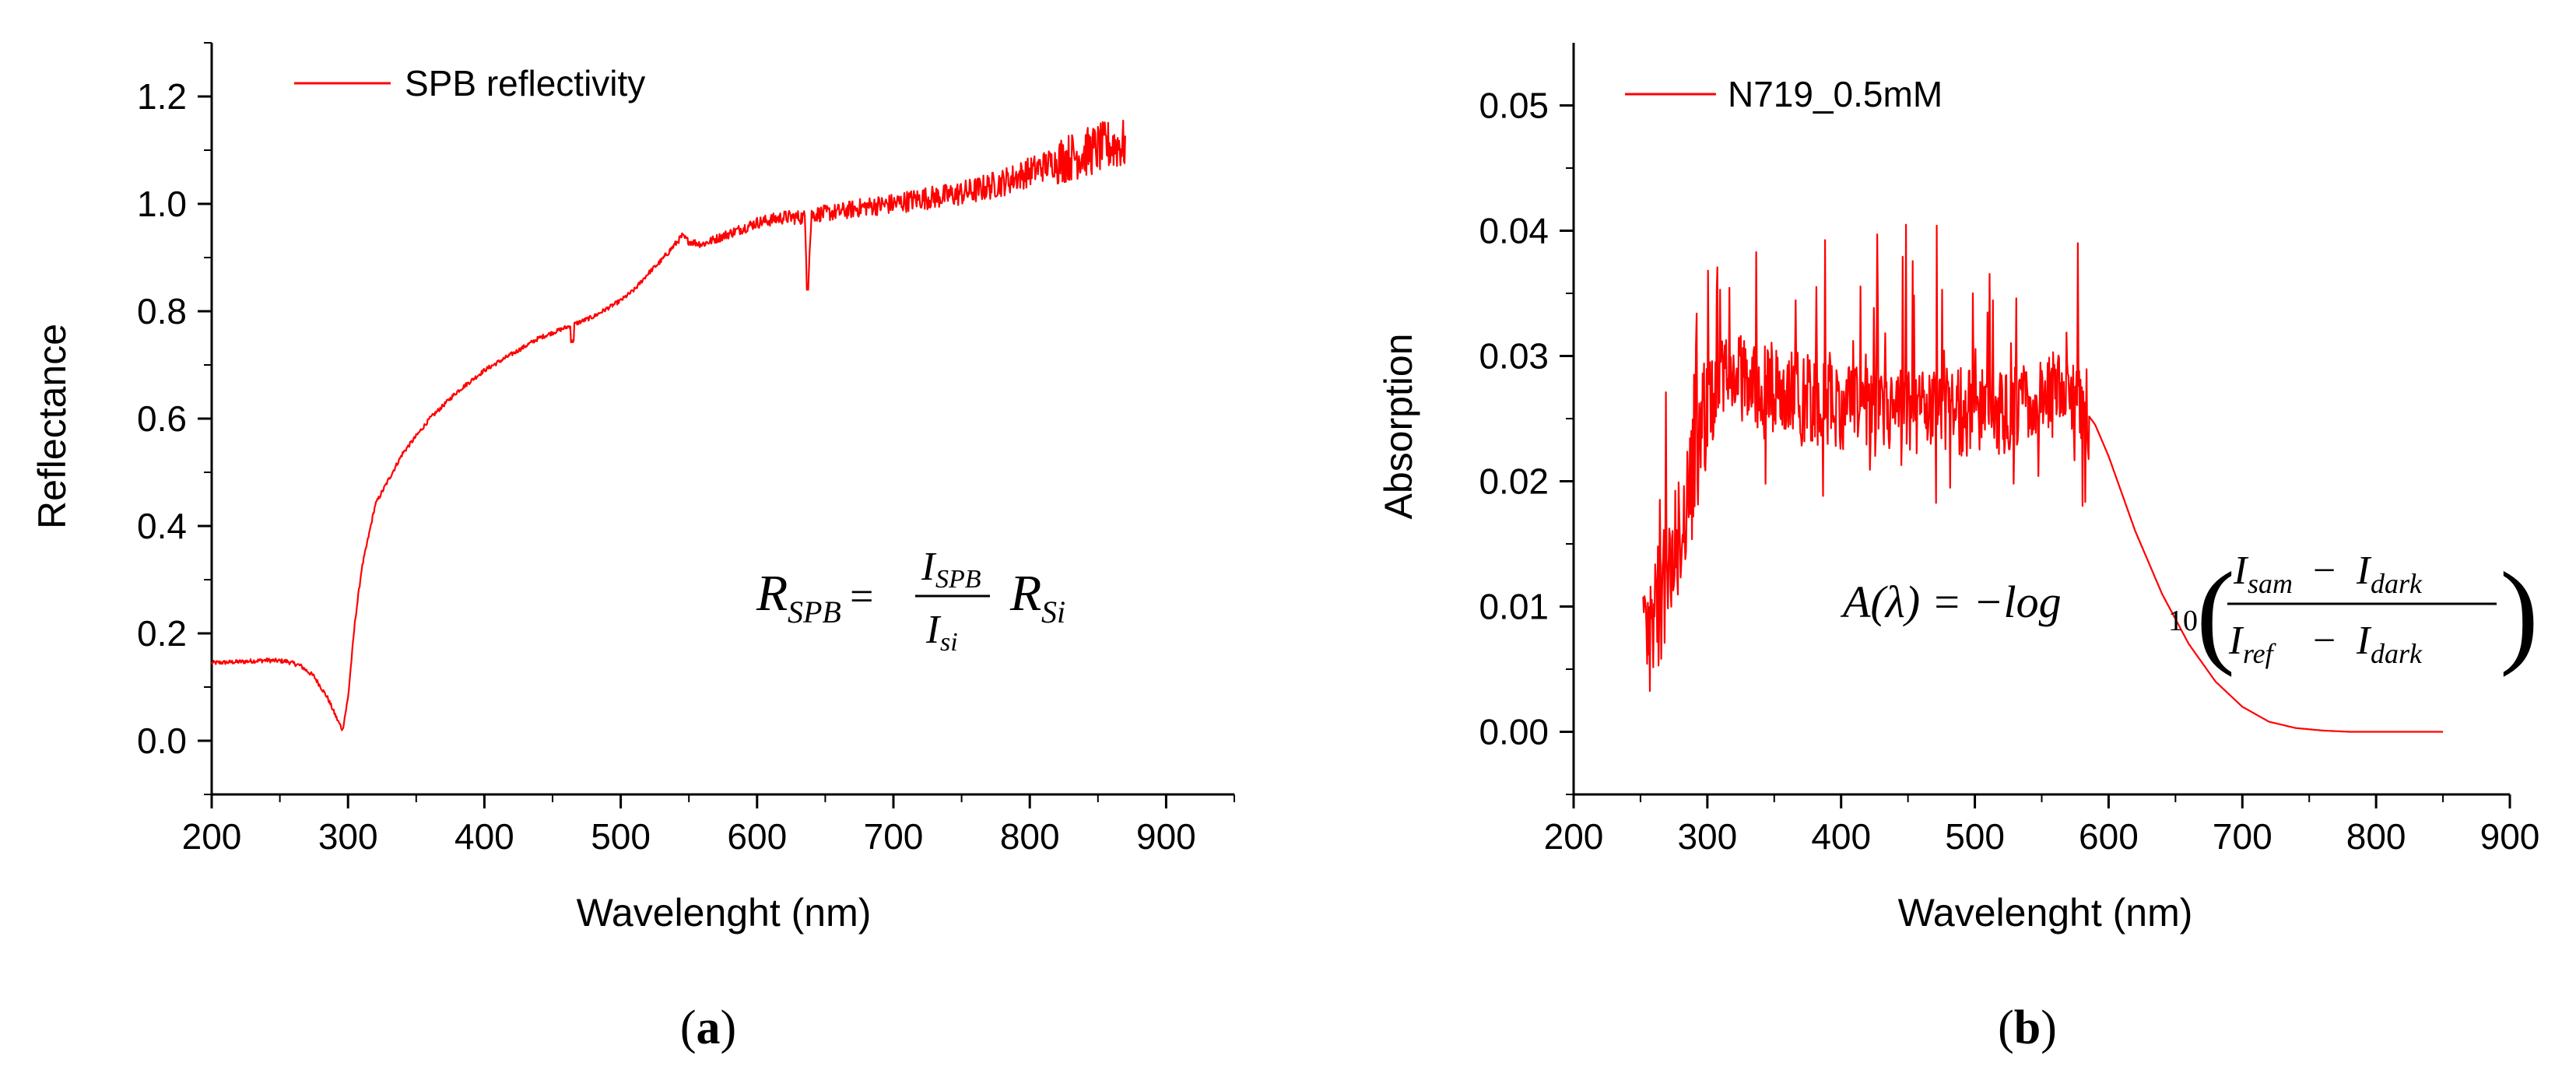 The width and height of the screenshot is (2576, 1073). I want to click on formula-b-num-i2: I, so click(2364, 571).